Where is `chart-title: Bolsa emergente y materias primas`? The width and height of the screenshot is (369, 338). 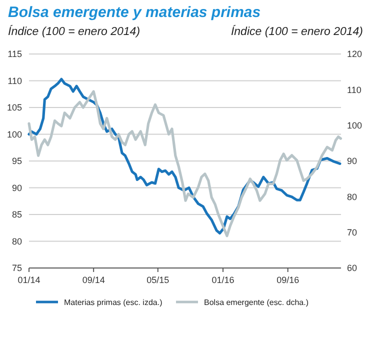 chart-title: Bolsa emergente y materias primas is located at coordinates (134, 12).